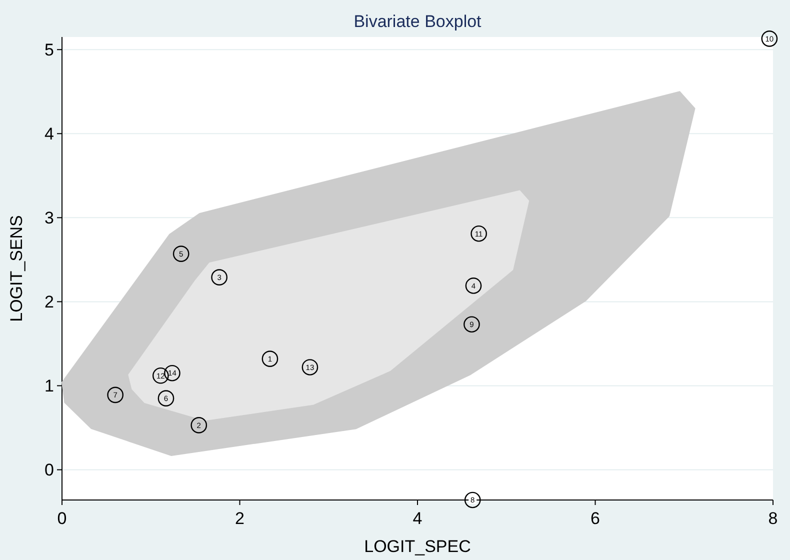  What do you see at coordinates (49, 218) in the screenshot?
I see `y-tick-label: 3` at bounding box center [49, 218].